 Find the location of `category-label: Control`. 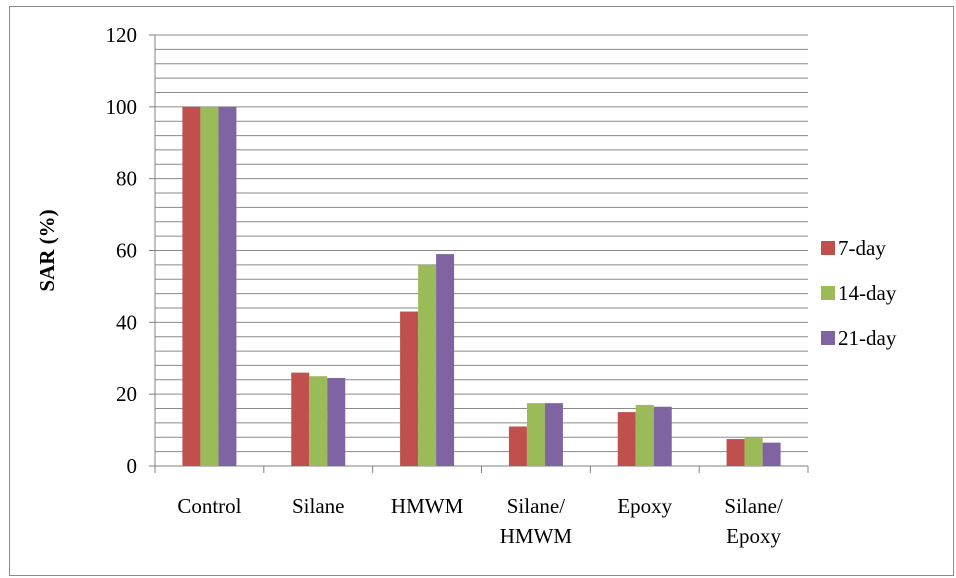

category-label: Control is located at coordinates (209, 506).